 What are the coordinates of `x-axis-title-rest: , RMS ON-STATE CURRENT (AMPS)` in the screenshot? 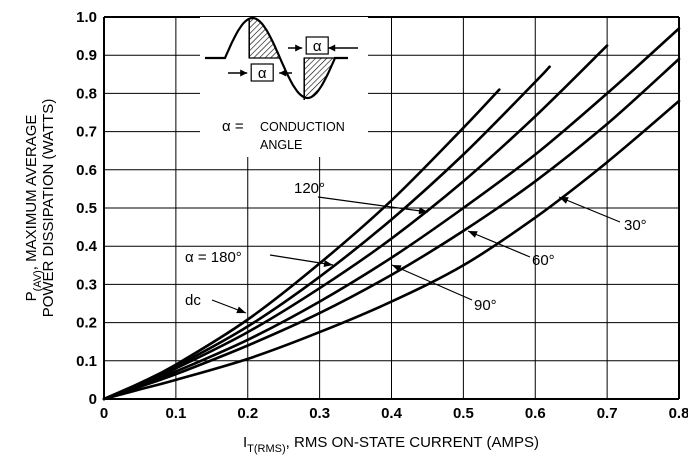 It's located at (412, 442).